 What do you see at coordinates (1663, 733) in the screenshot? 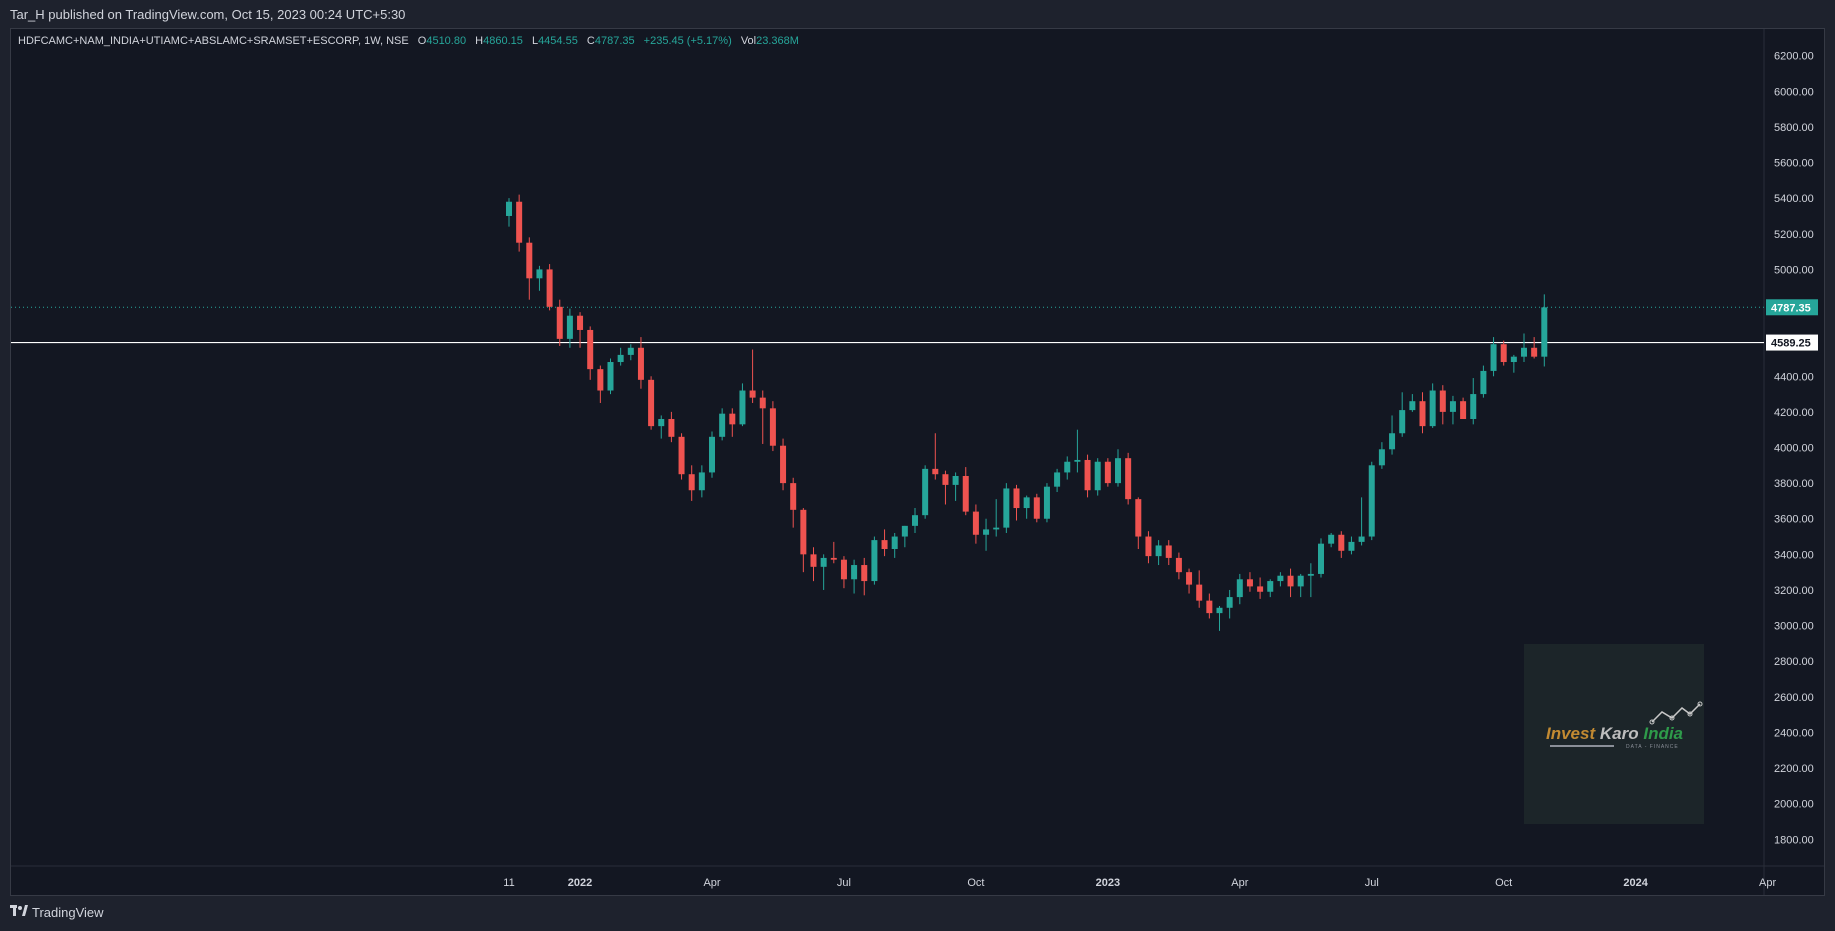
I see `watermark-word-3: India` at bounding box center [1663, 733].